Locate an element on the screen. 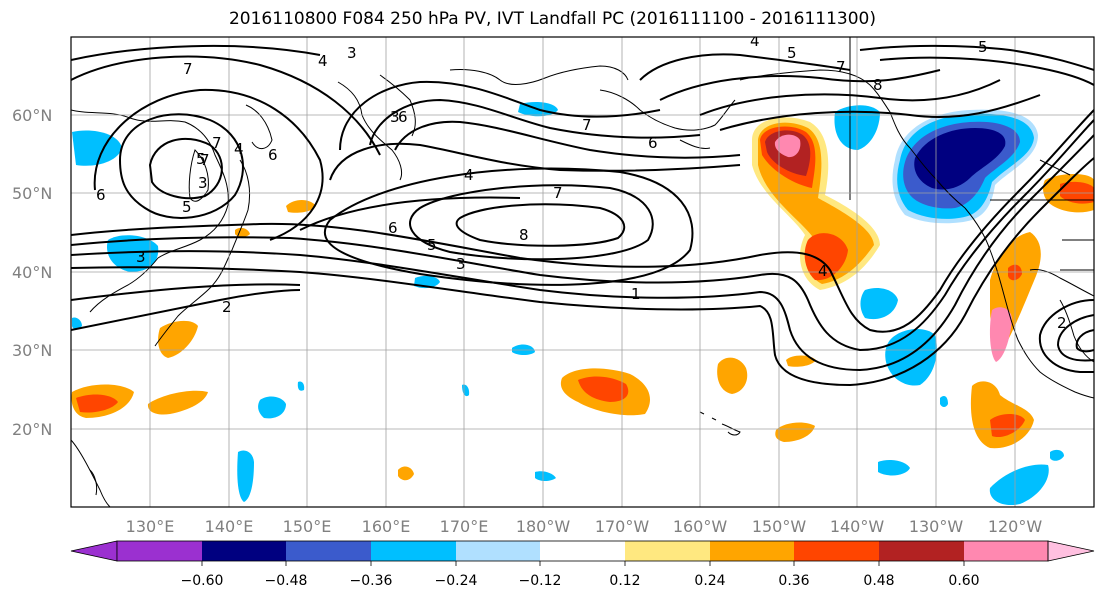 Image resolution: width=1105 pixels, height=601 pixels. lon-label: 150°E is located at coordinates (307, 526).